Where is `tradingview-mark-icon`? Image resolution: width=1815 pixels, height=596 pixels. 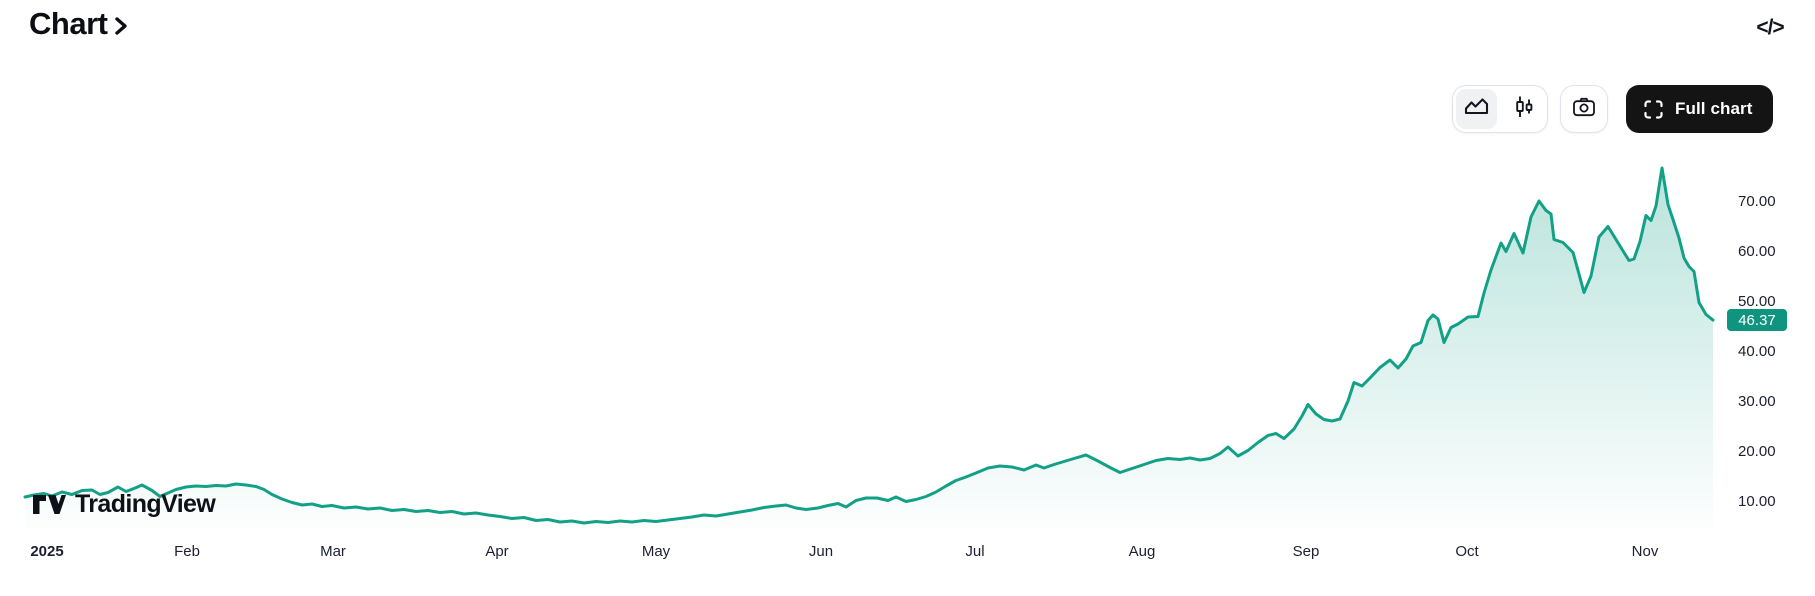
tradingview-mark-icon is located at coordinates (49, 504).